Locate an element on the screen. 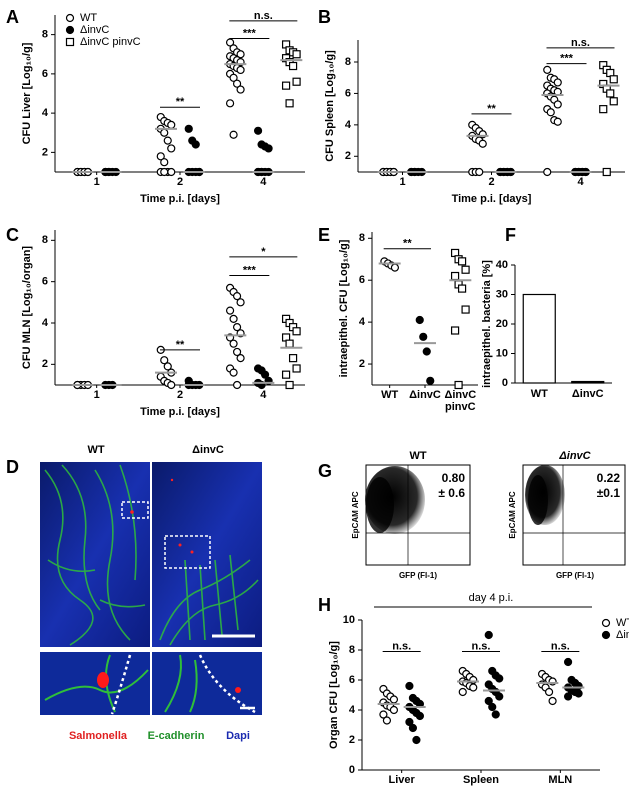  border-line is located at coordinates (183, 684).